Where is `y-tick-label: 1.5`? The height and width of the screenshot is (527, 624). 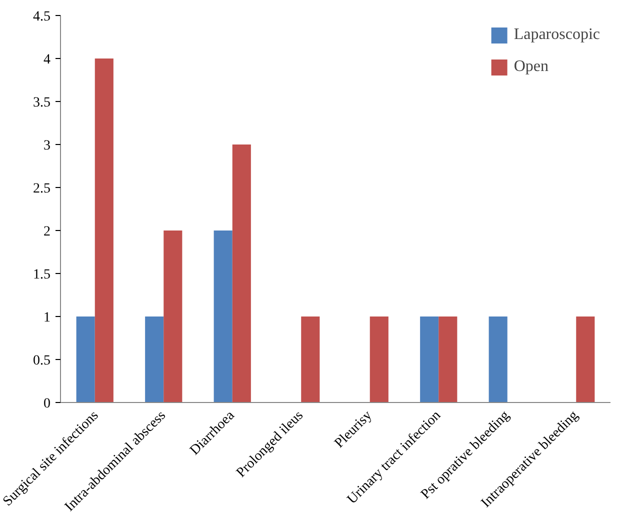
y-tick-label: 1.5 is located at coordinates (41, 275).